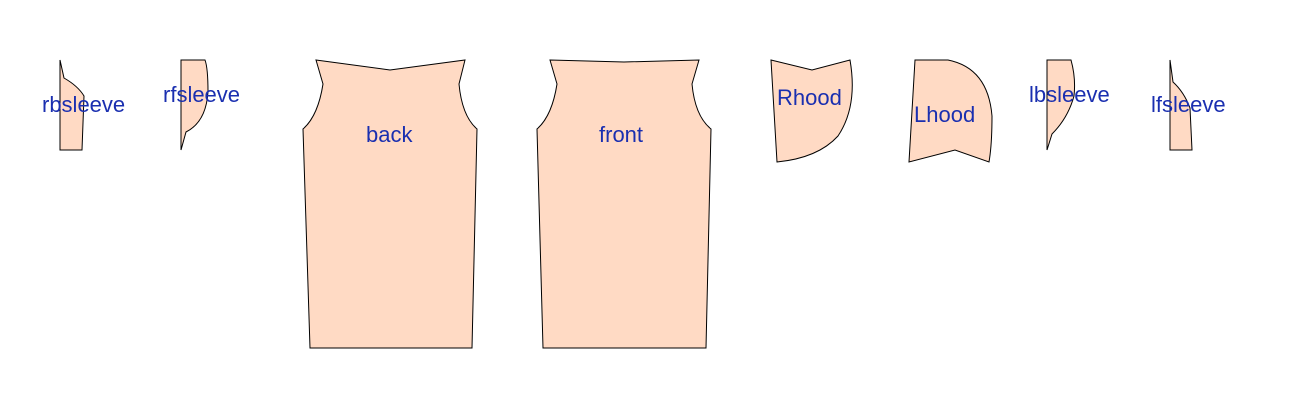  Describe the element at coordinates (809, 97) in the screenshot. I see `rhood-label: Rhood` at that location.